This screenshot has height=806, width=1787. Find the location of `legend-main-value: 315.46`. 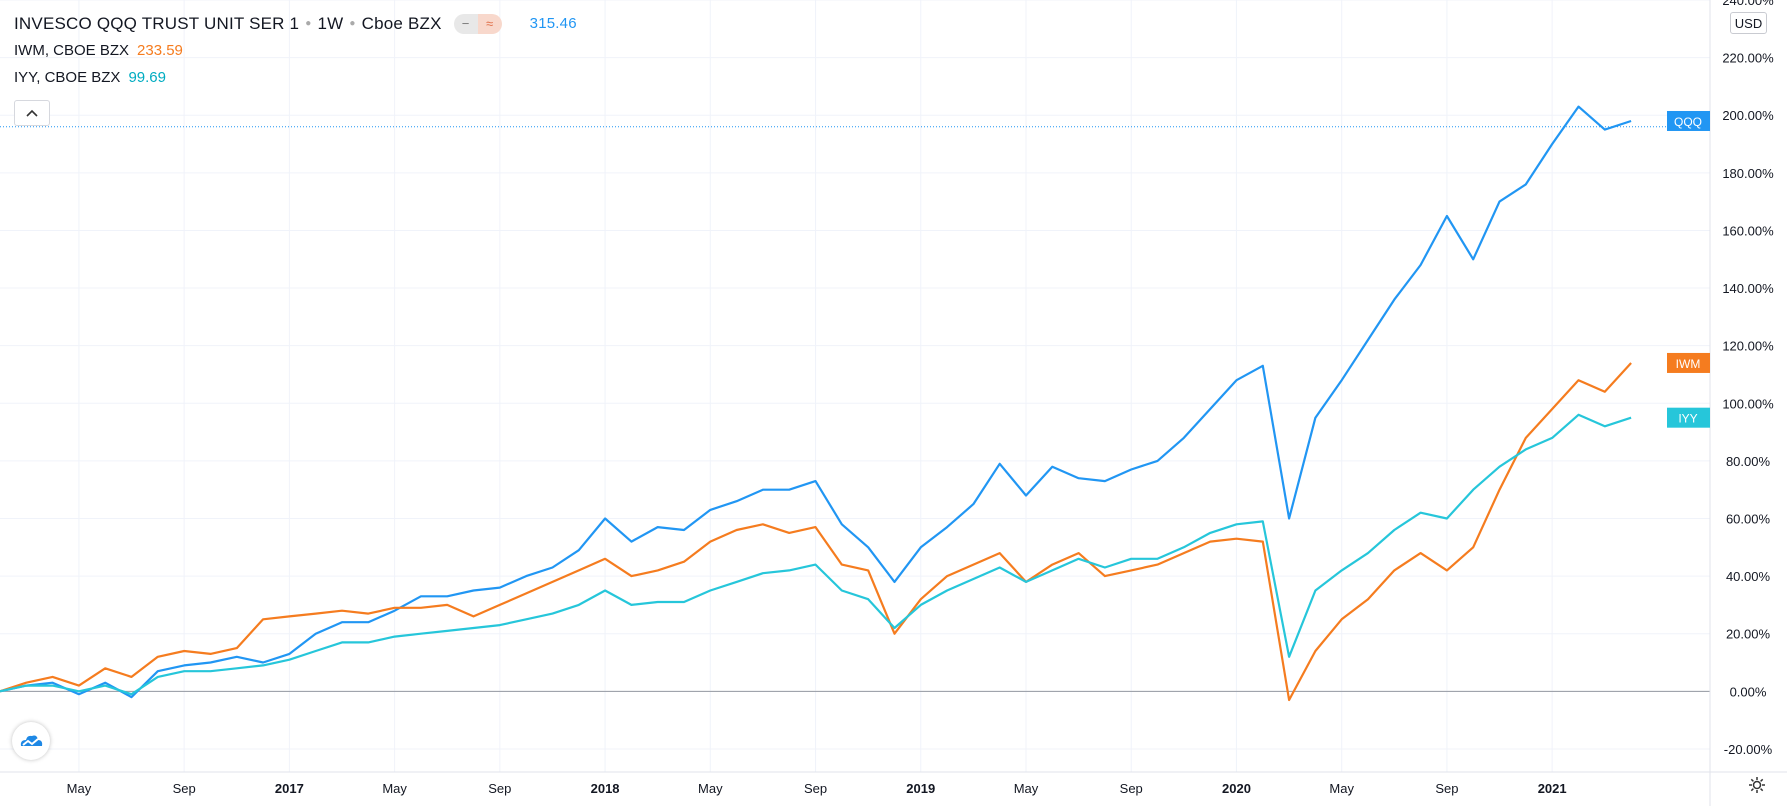

legend-main-value: 315.46 is located at coordinates (553, 23).